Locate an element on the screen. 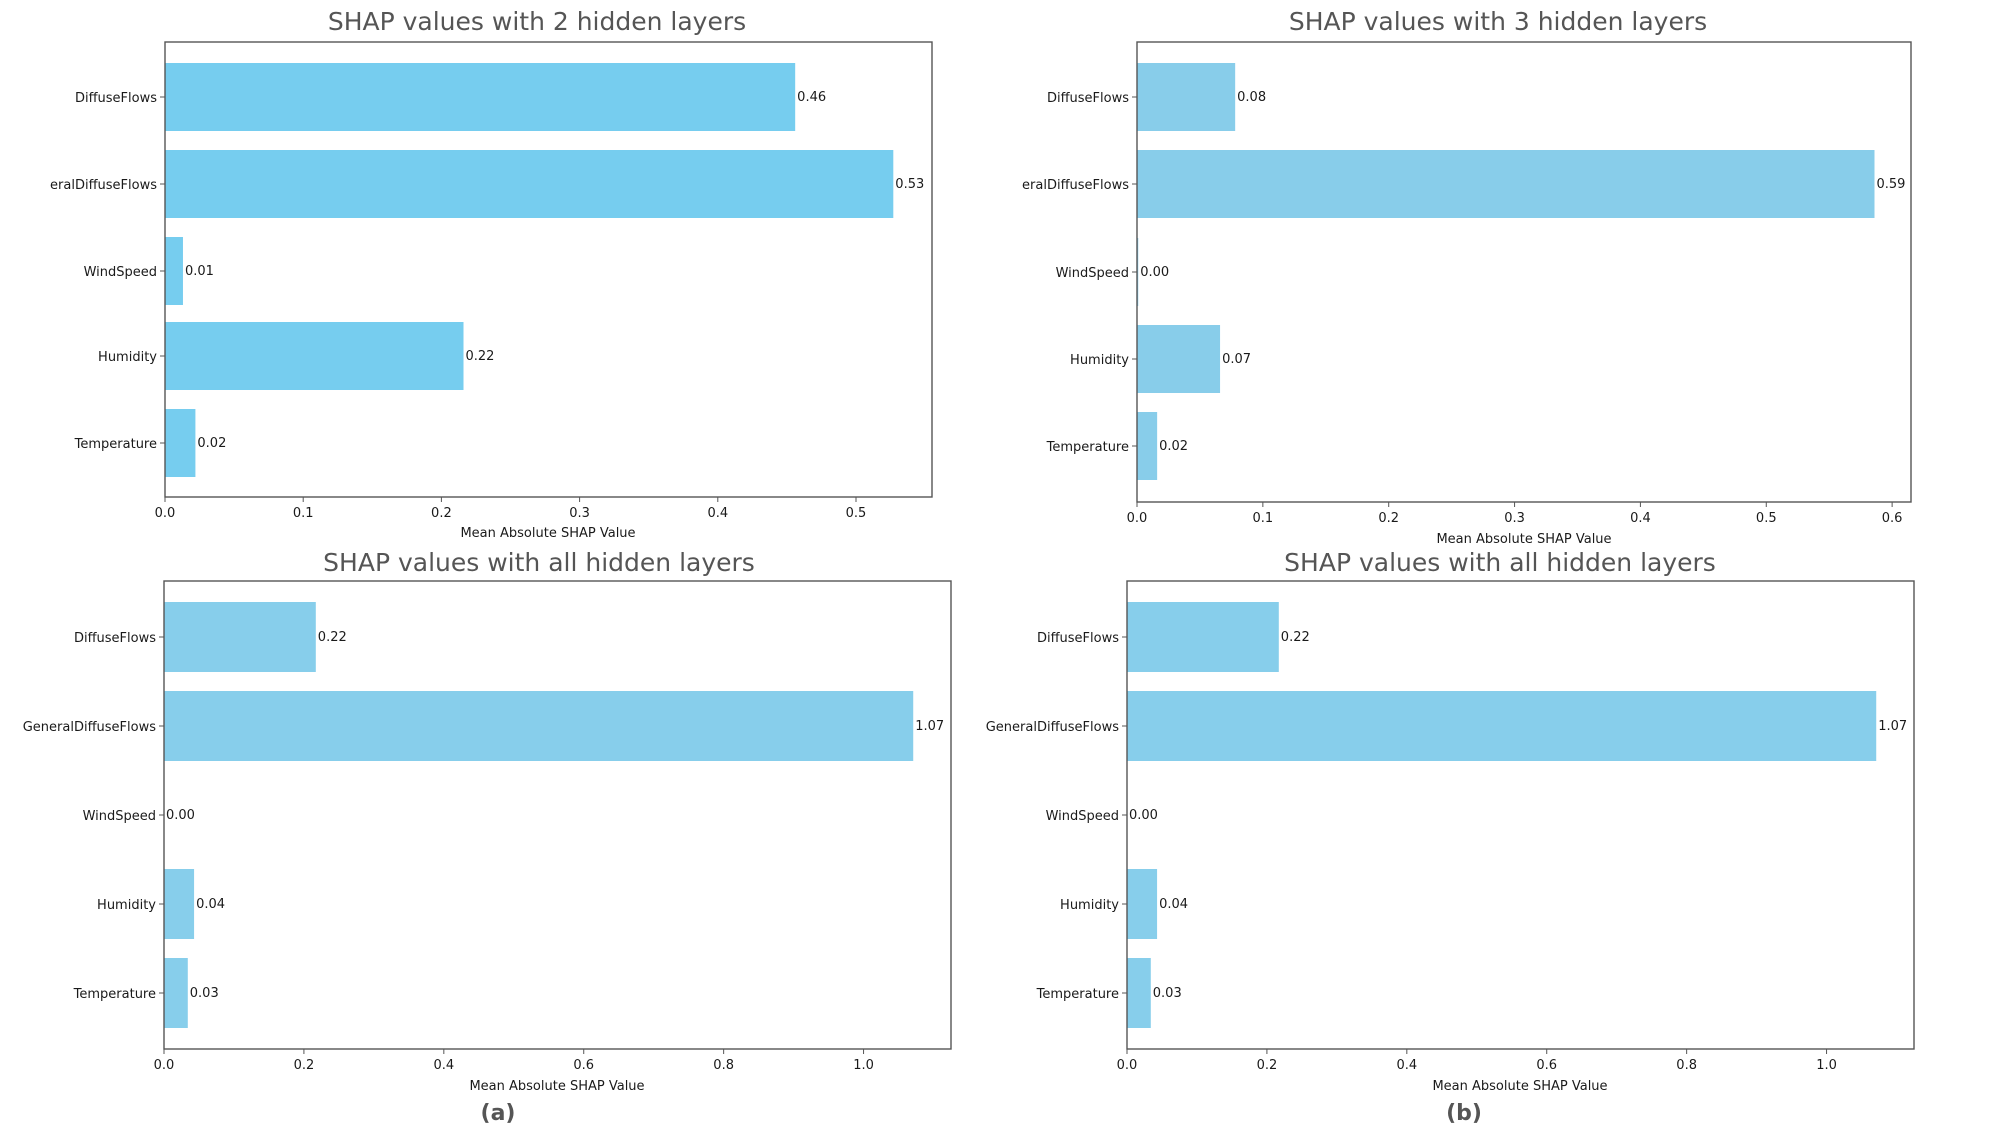 The width and height of the screenshot is (2000, 1125). chart-title: SHAP values with 2 hidden layers is located at coordinates (537, 21).